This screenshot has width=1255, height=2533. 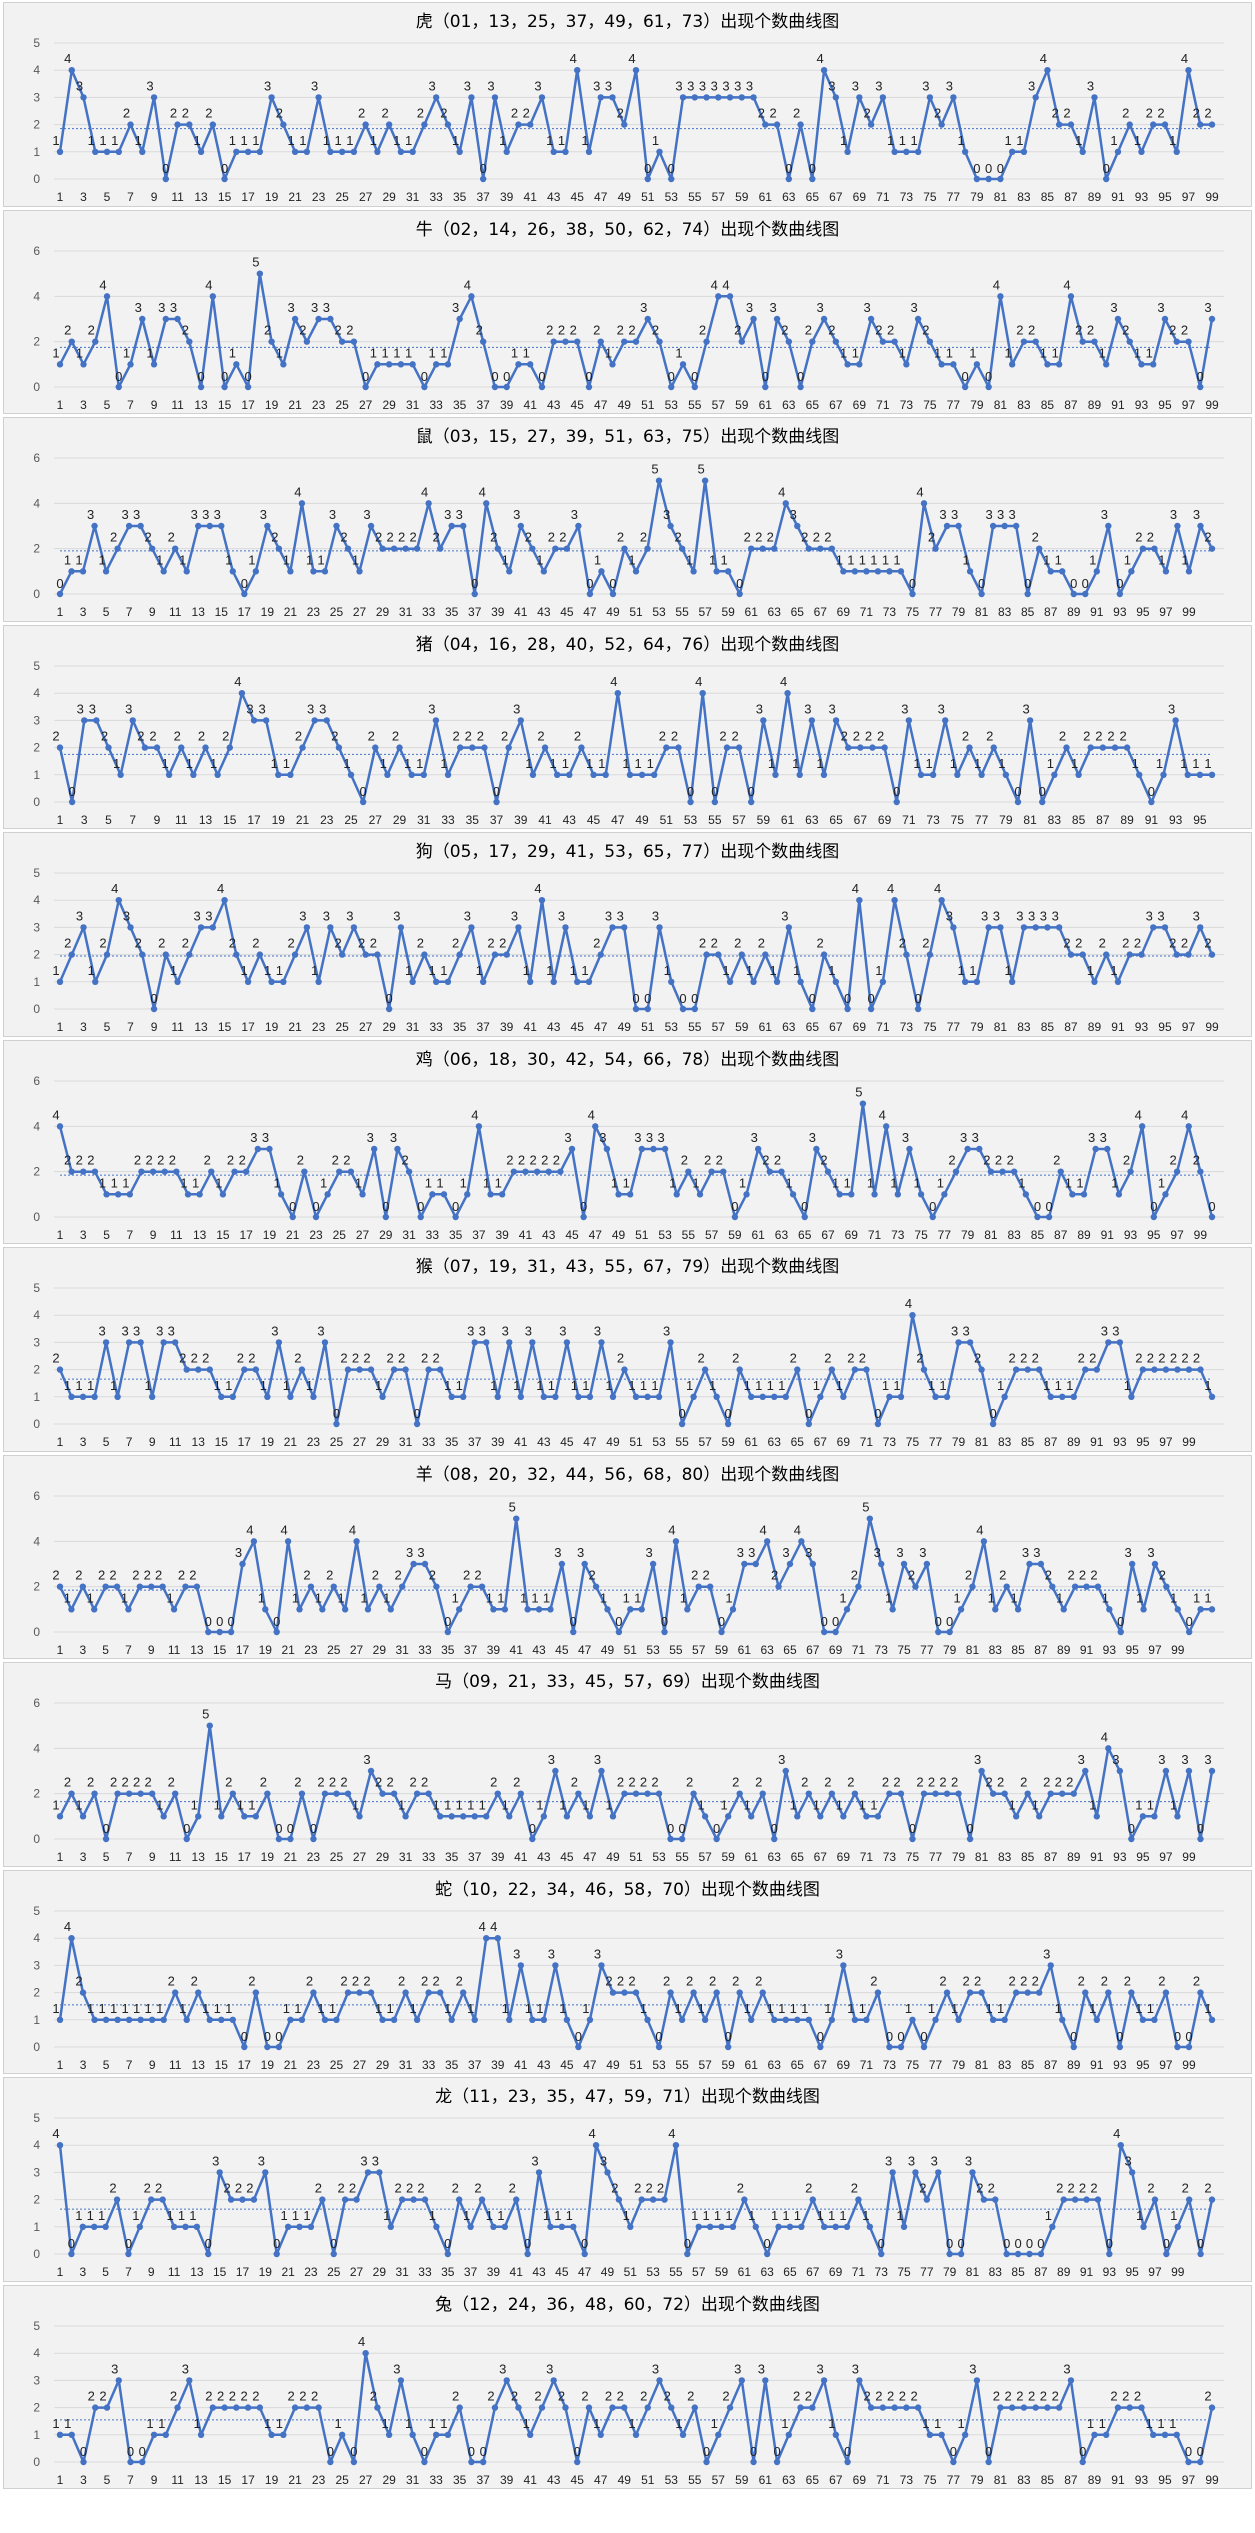 What do you see at coordinates (1097, 1857) in the screenshot?
I see `x-tick-label: 91` at bounding box center [1097, 1857].